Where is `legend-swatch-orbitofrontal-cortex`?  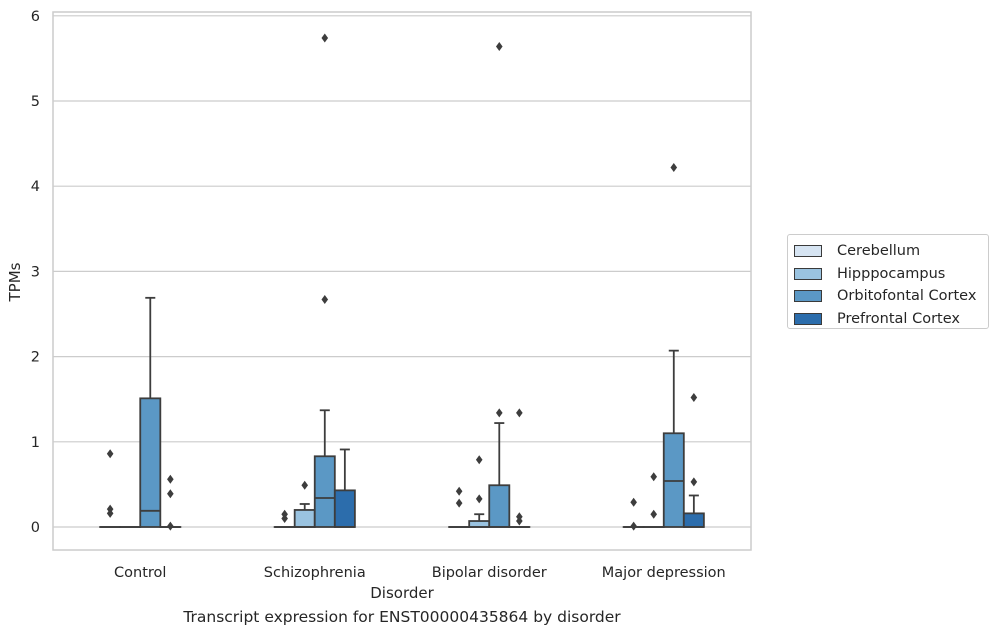
legend-swatch-orbitofrontal-cortex is located at coordinates (808, 296).